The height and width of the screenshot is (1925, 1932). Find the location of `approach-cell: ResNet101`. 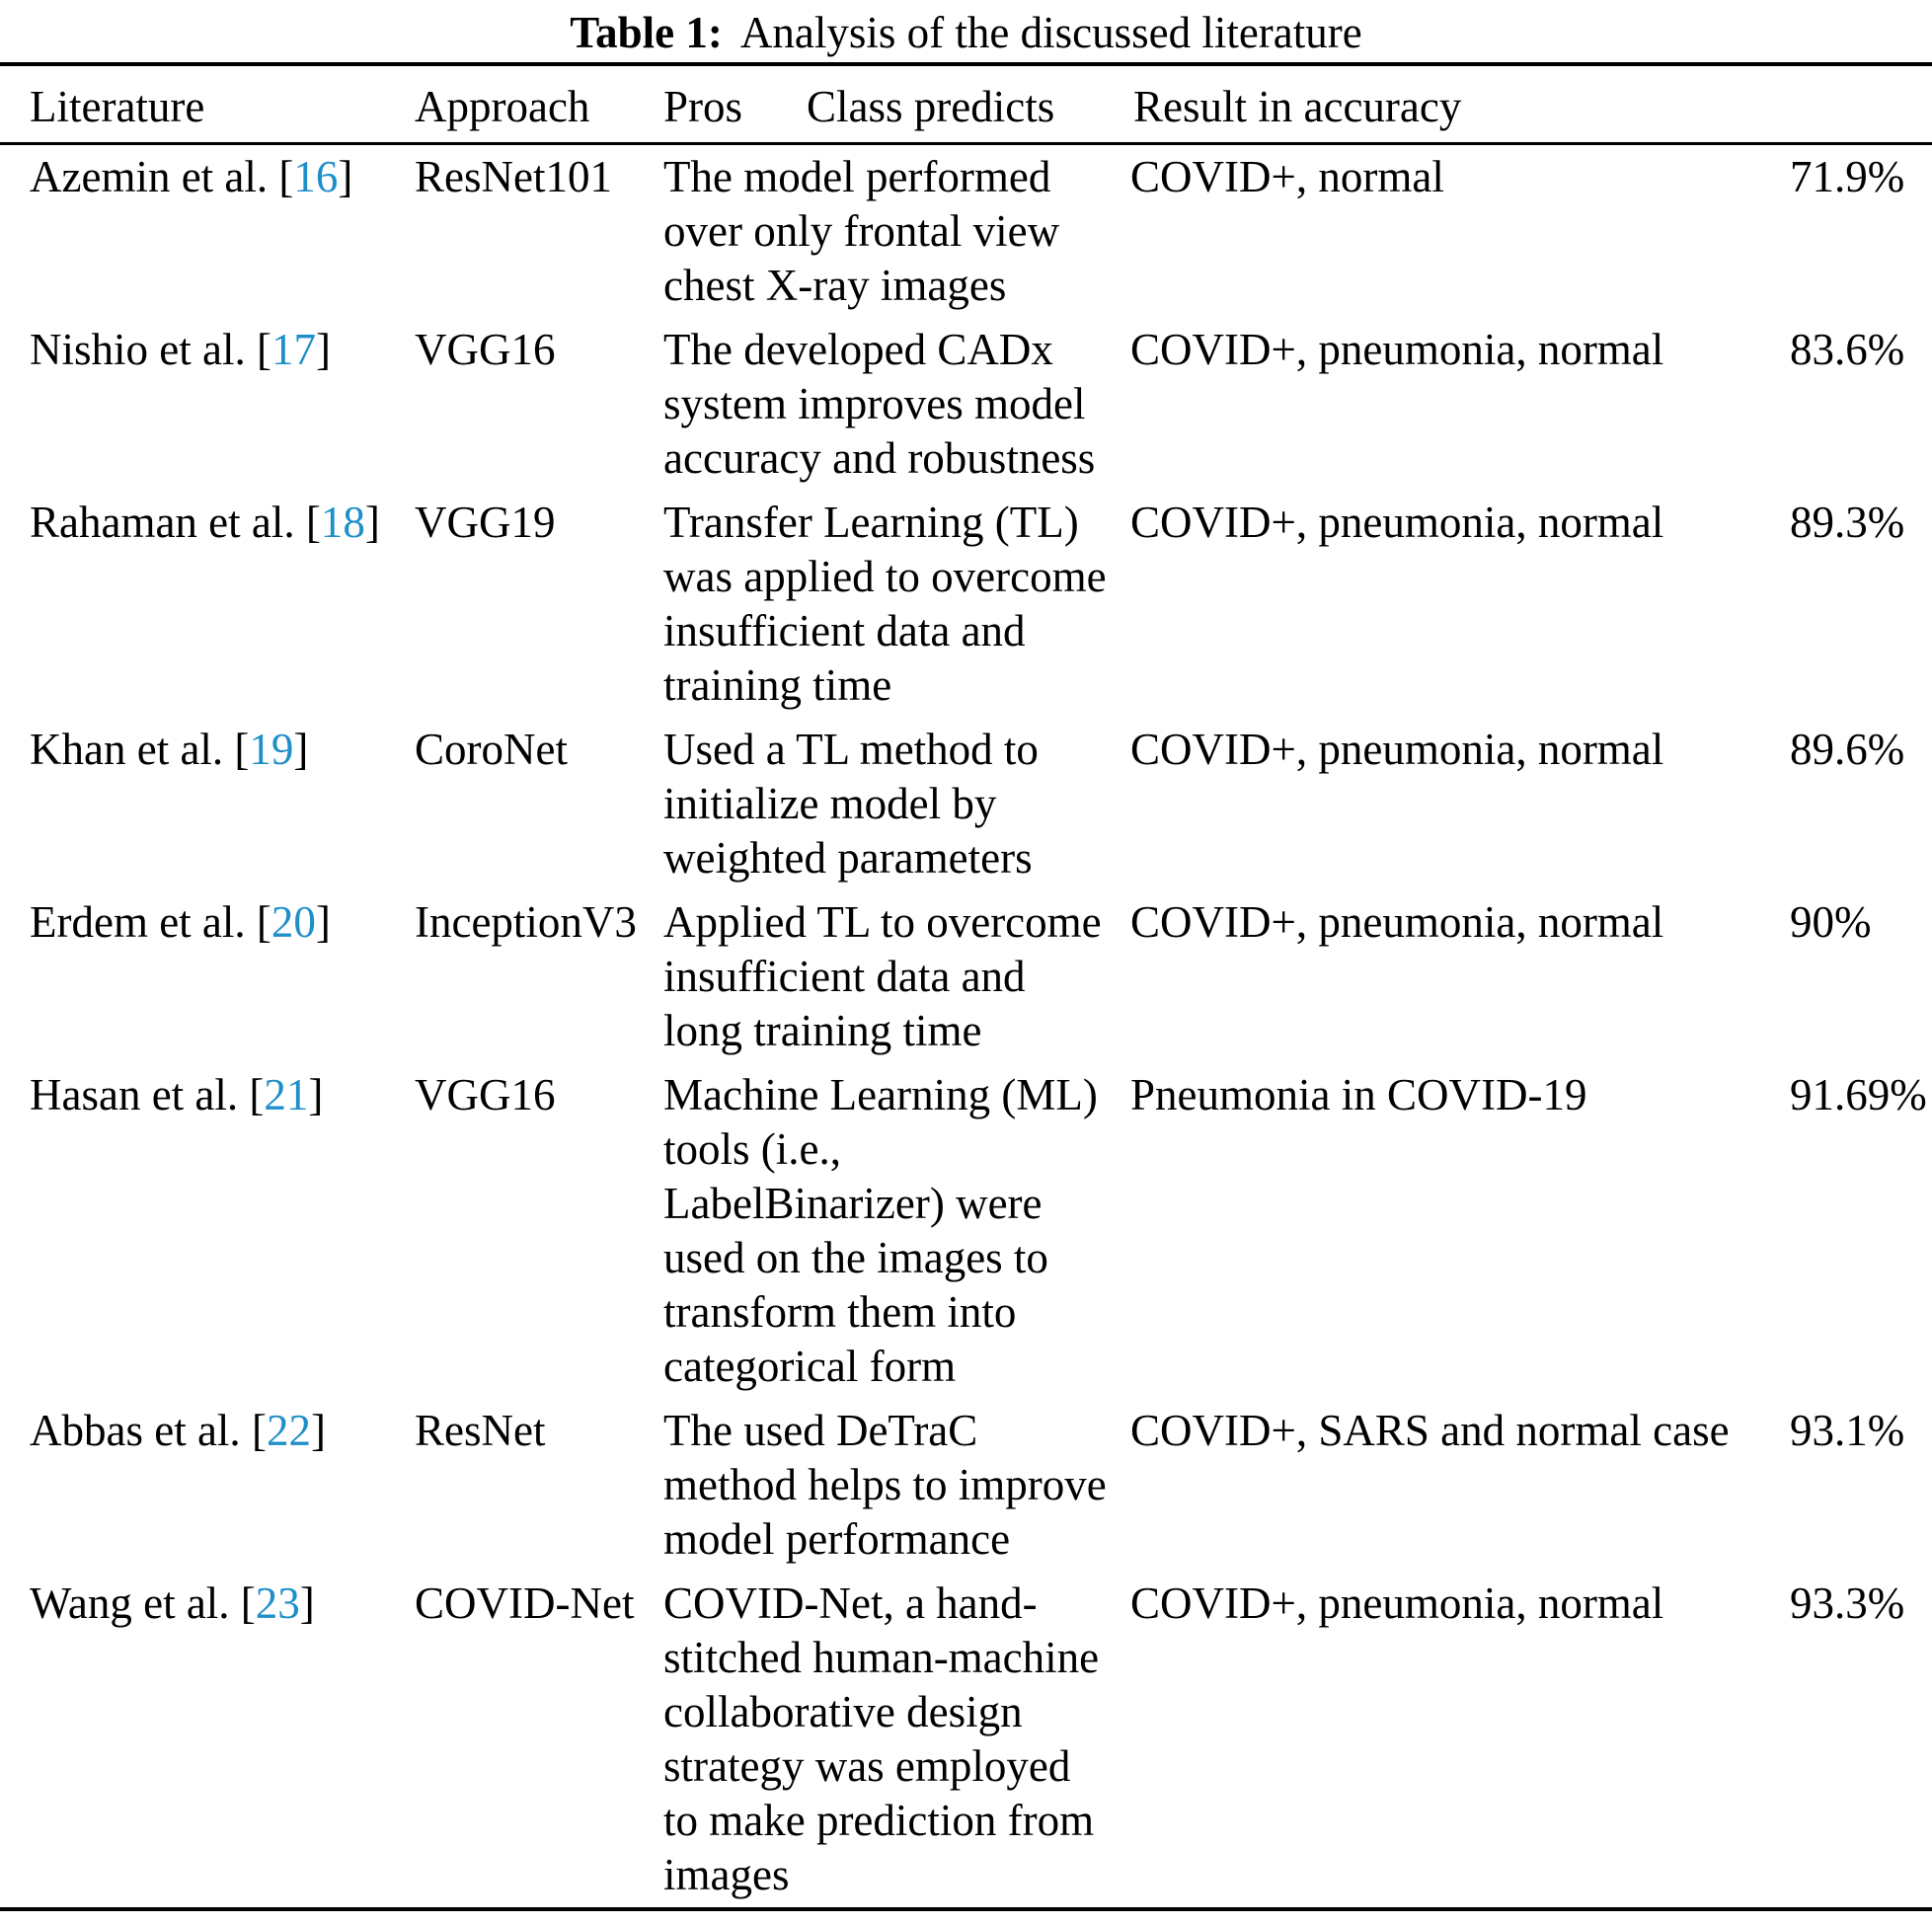

approach-cell: ResNet101 is located at coordinates (513, 176).